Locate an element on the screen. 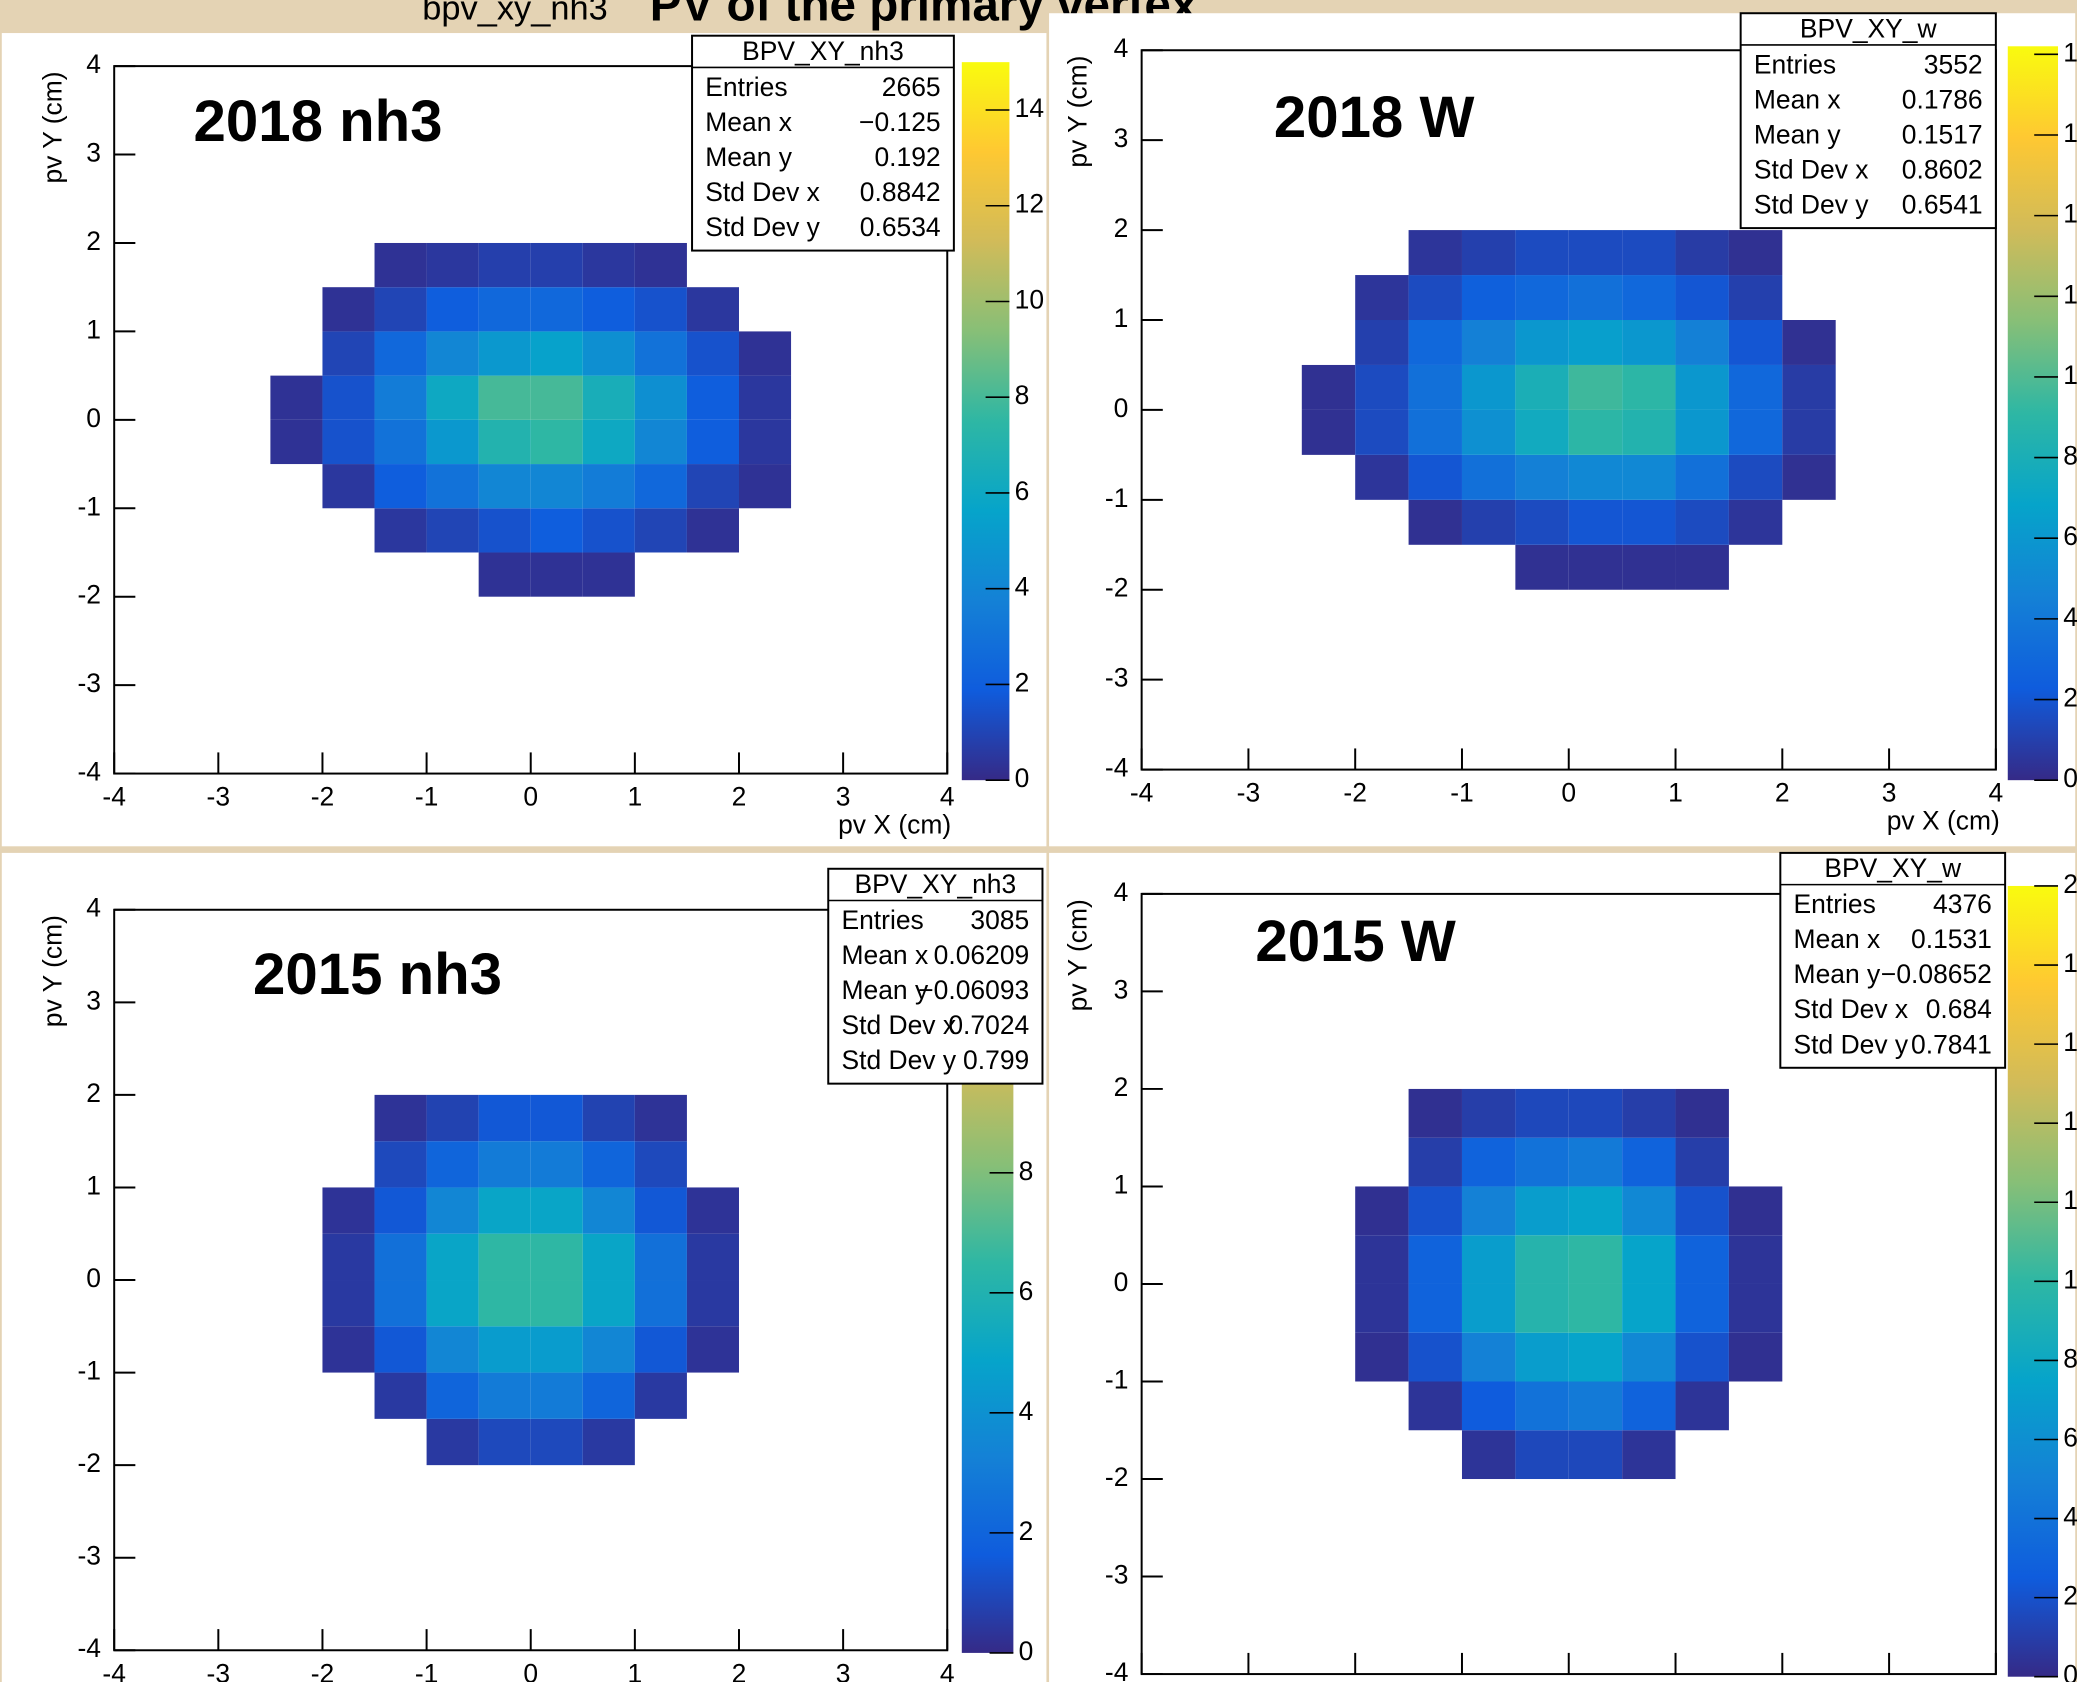 This screenshot has width=2077, height=1682. x-tick-label: 0 is located at coordinates (530, 797).